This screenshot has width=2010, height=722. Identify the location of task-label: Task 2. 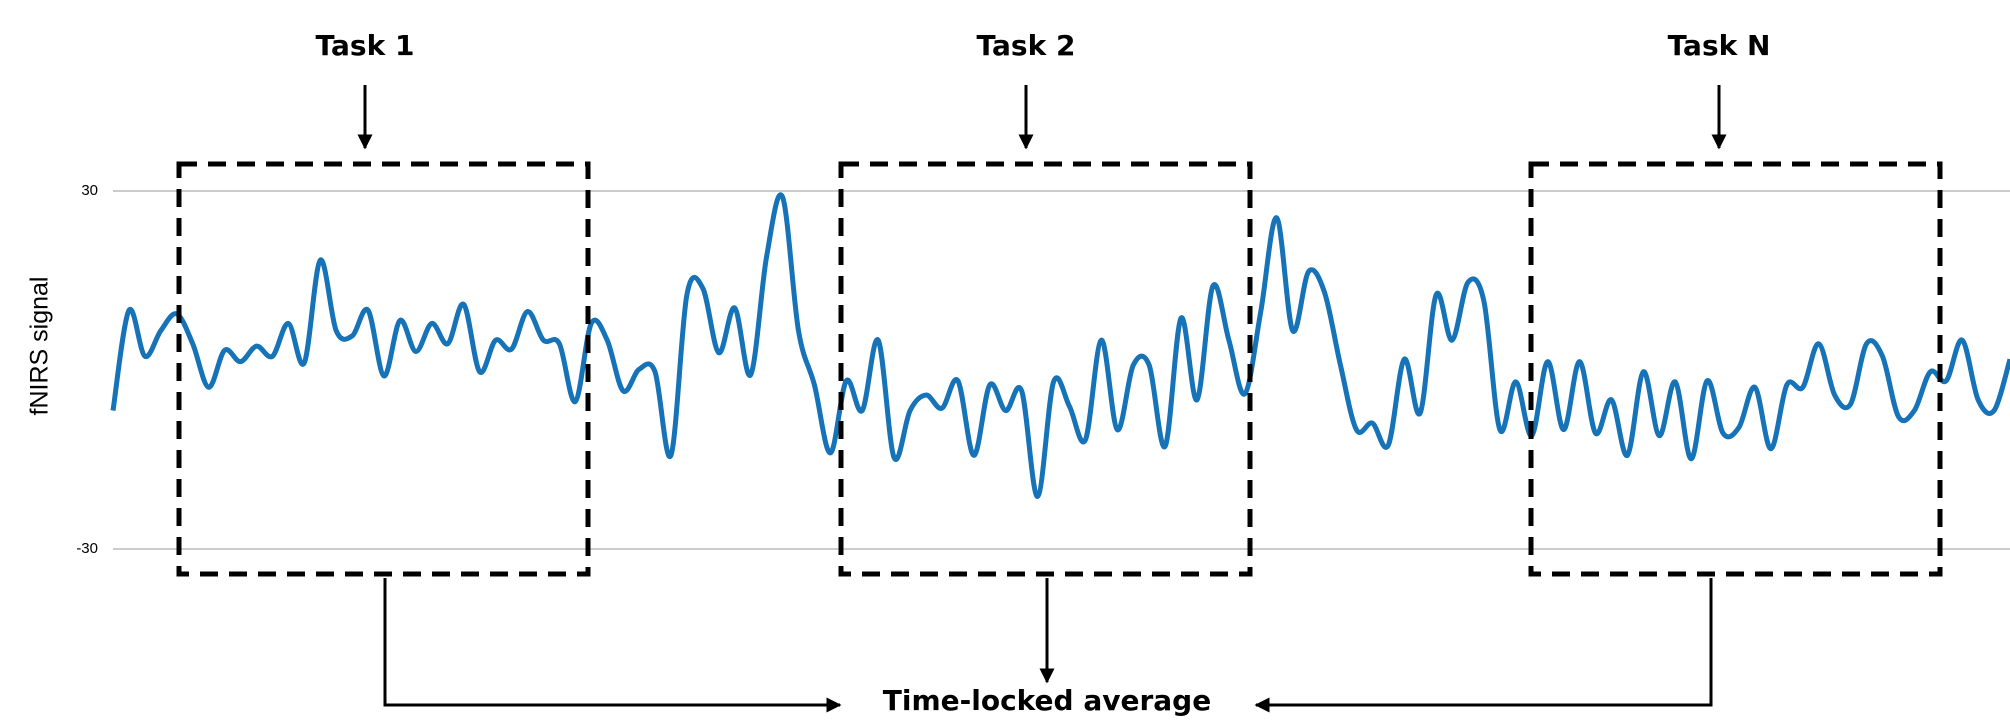
(1026, 45).